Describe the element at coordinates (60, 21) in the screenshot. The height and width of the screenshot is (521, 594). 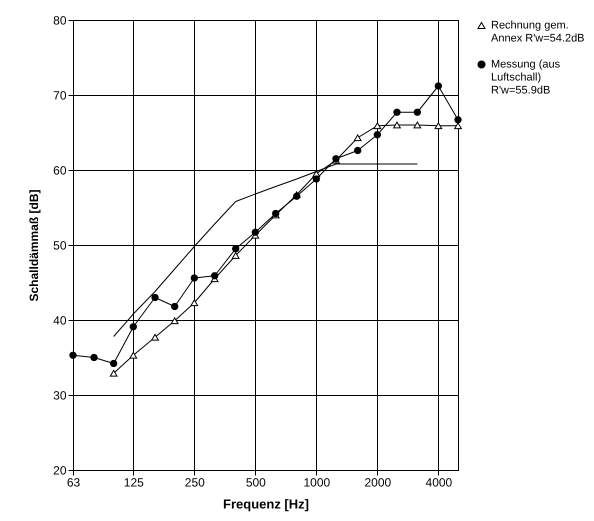
I see `y-tick-label: 80` at that location.